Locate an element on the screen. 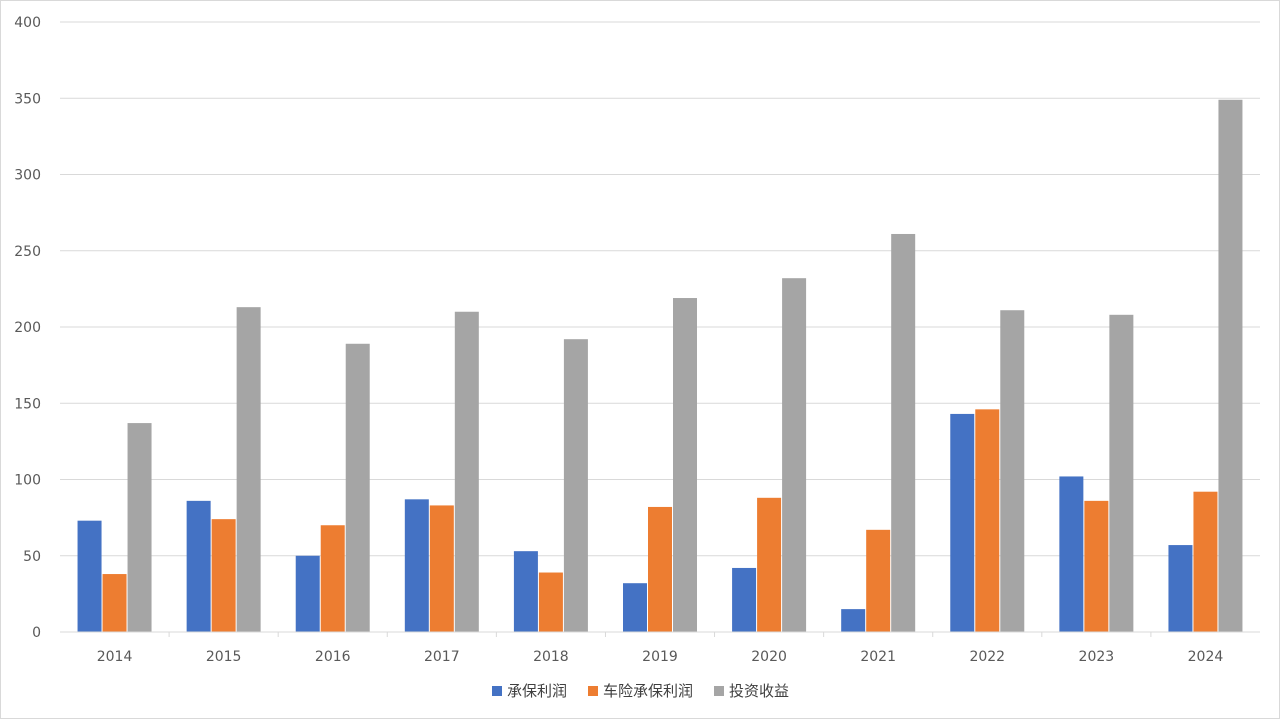 The image size is (1280, 720). legend-label: 承保利润 is located at coordinates (537, 691).